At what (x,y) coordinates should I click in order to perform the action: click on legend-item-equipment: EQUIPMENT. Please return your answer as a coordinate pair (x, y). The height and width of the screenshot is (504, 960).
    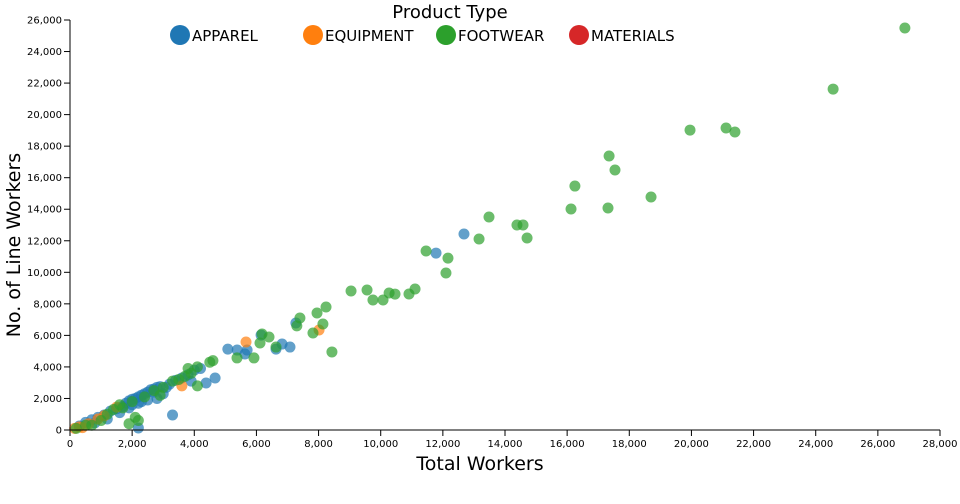
    Looking at the image, I should click on (358, 35).